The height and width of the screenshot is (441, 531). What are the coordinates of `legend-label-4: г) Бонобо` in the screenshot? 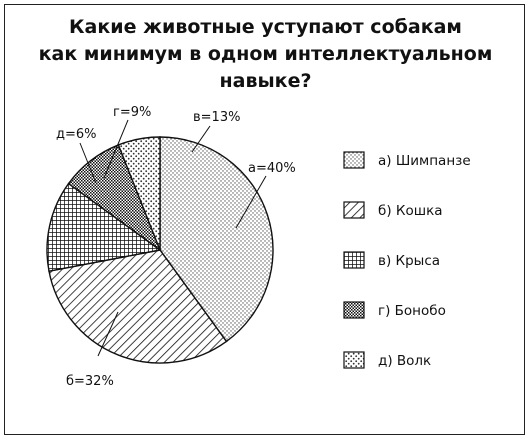 It's located at (412, 311).